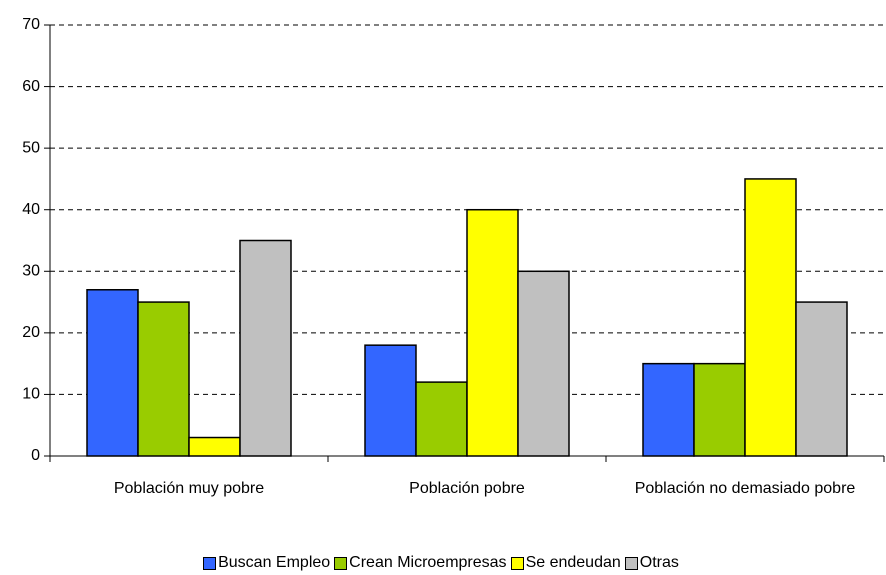 Image resolution: width=886 pixels, height=575 pixels. Describe the element at coordinates (31, 271) in the screenshot. I see `y-tick-label: 30` at that location.